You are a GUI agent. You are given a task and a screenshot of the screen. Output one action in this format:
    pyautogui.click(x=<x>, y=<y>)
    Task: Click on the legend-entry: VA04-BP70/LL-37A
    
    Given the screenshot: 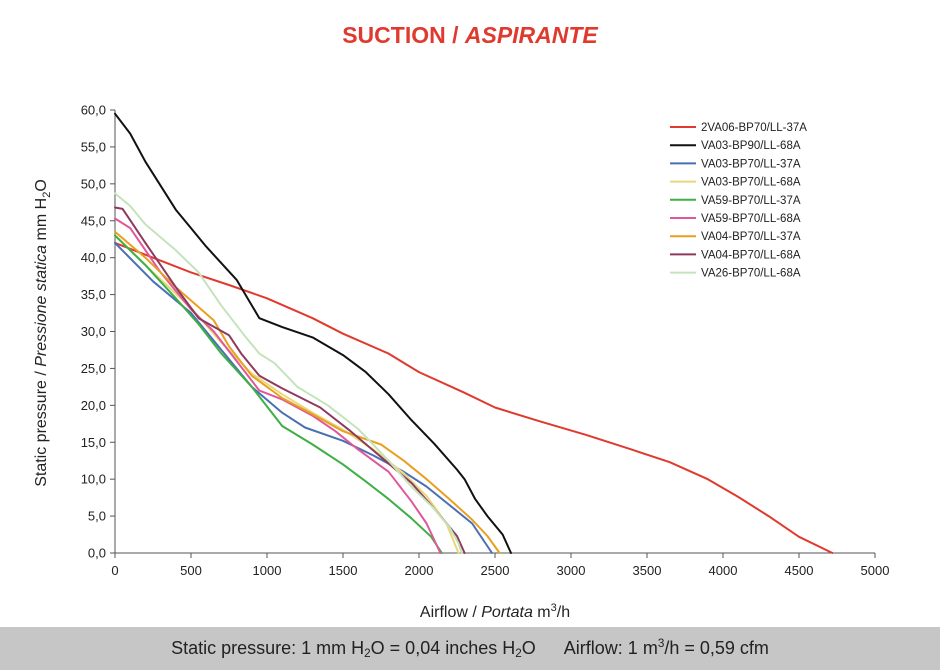 What is the action you would take?
    pyautogui.click(x=751, y=237)
    